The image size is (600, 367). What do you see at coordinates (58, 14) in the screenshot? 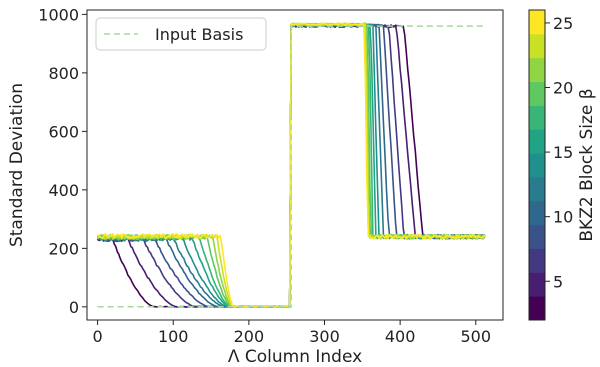
I see `y-tick-label: 1000` at bounding box center [58, 14].